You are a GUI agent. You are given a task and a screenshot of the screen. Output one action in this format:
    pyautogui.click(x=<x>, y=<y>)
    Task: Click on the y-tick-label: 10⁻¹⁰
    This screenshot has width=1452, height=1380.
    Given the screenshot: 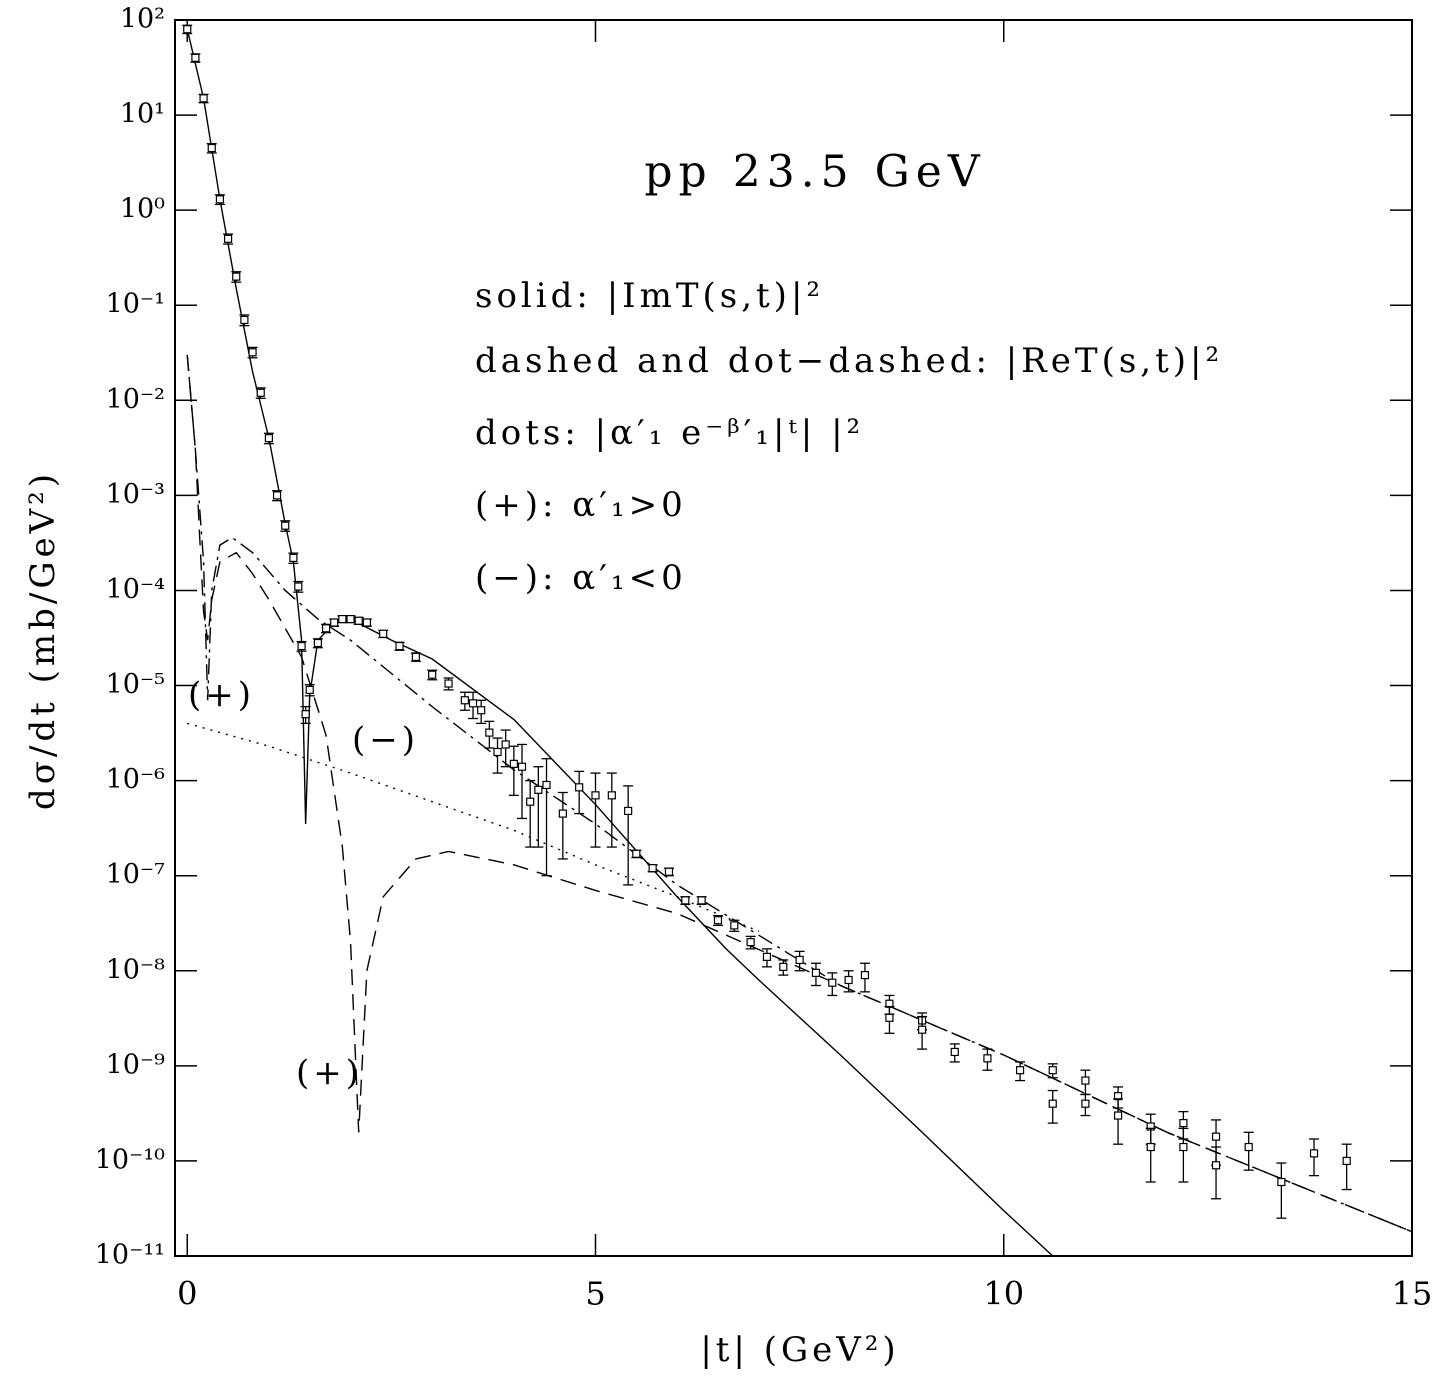 What is the action you would take?
    pyautogui.click(x=130, y=1159)
    